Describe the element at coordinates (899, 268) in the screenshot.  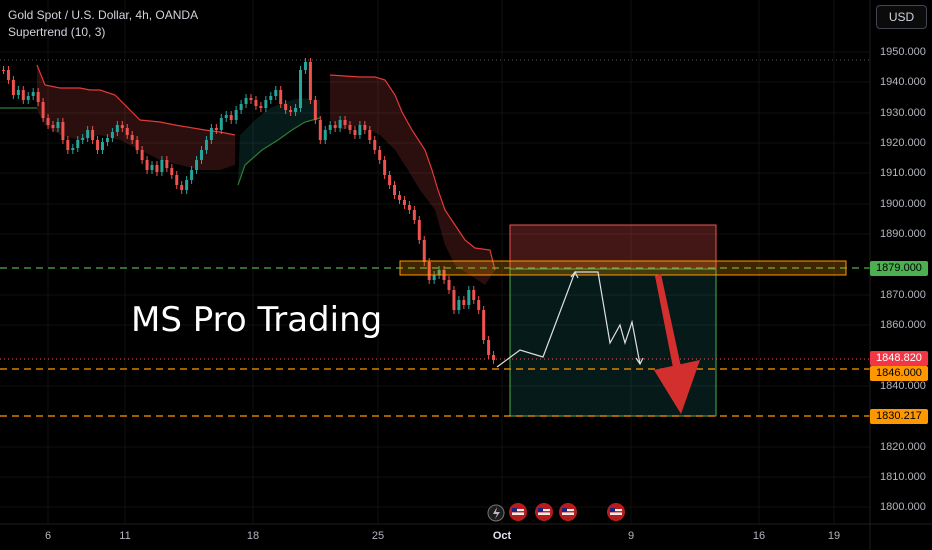
I see `entry-price-label: 1879.000` at that location.